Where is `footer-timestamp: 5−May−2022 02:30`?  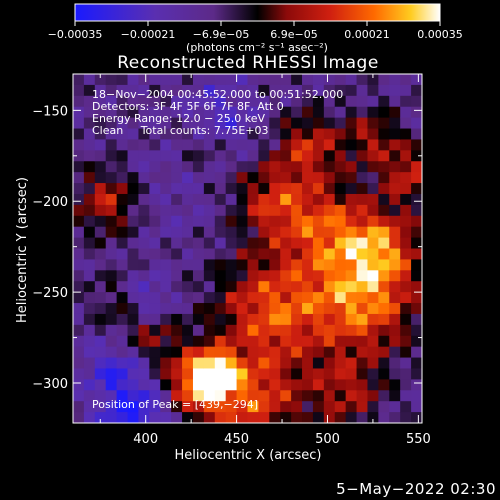
footer-timestamp: 5−May−2022 02:30 is located at coordinates (416, 489).